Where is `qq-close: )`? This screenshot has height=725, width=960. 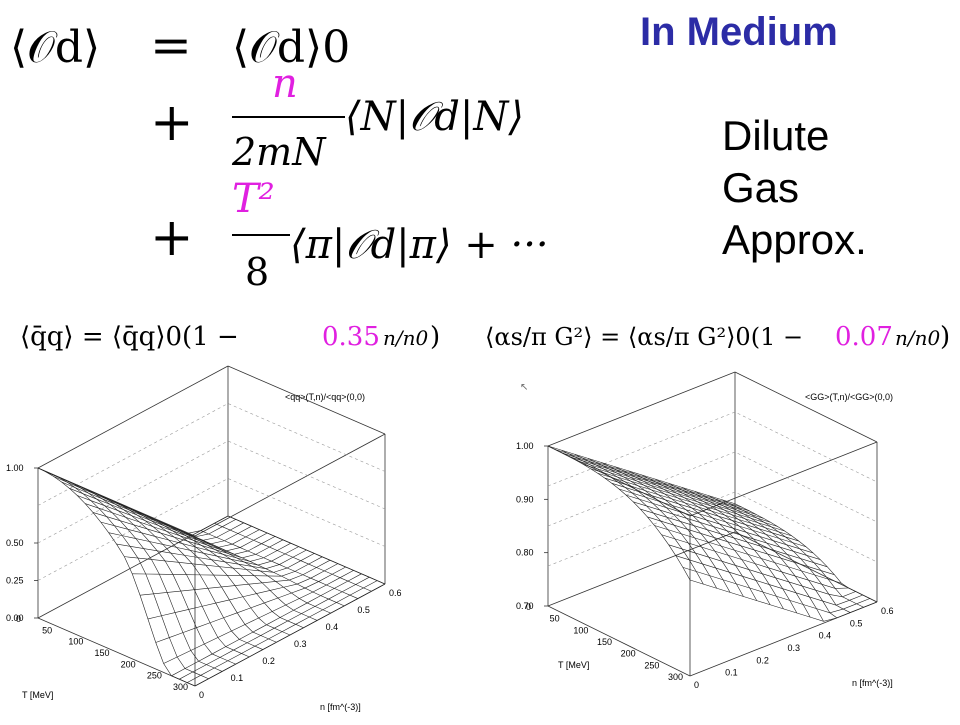
qq-close: ) is located at coordinates (435, 337).